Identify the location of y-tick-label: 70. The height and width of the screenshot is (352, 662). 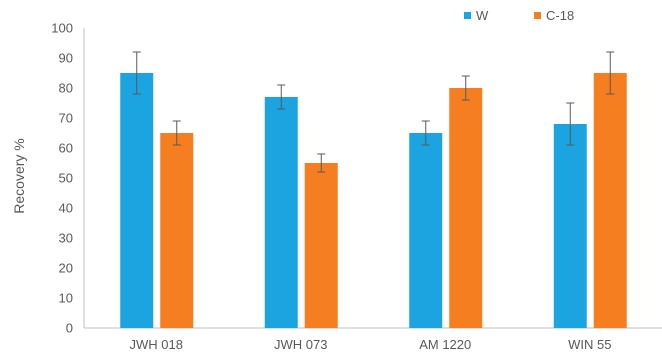
(66, 118).